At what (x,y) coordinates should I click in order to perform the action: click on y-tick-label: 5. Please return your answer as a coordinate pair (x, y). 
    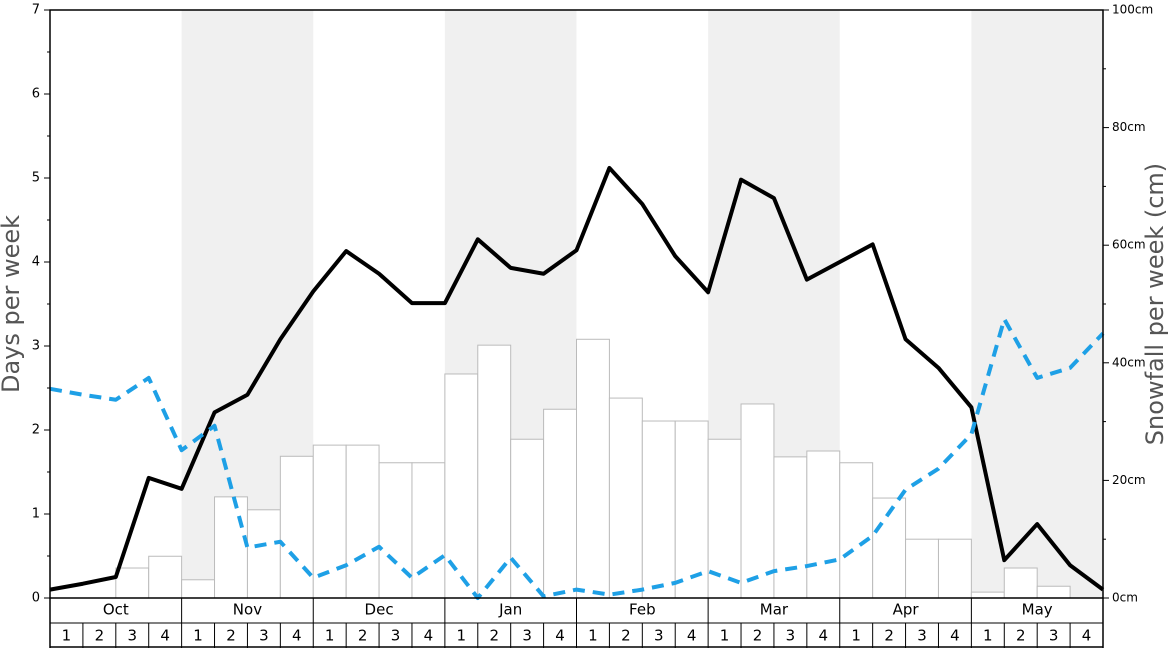
    Looking at the image, I should click on (36, 178).